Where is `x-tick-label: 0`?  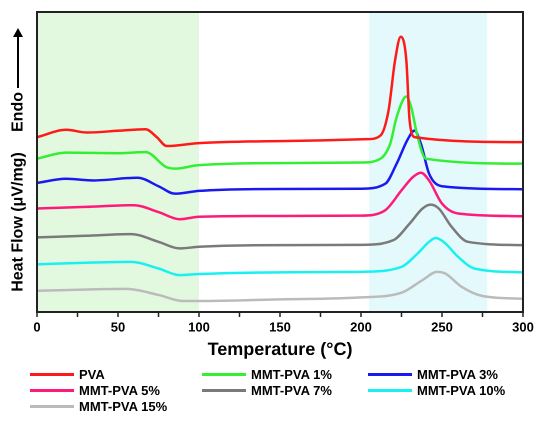 x-tick-label: 0 is located at coordinates (37, 326).